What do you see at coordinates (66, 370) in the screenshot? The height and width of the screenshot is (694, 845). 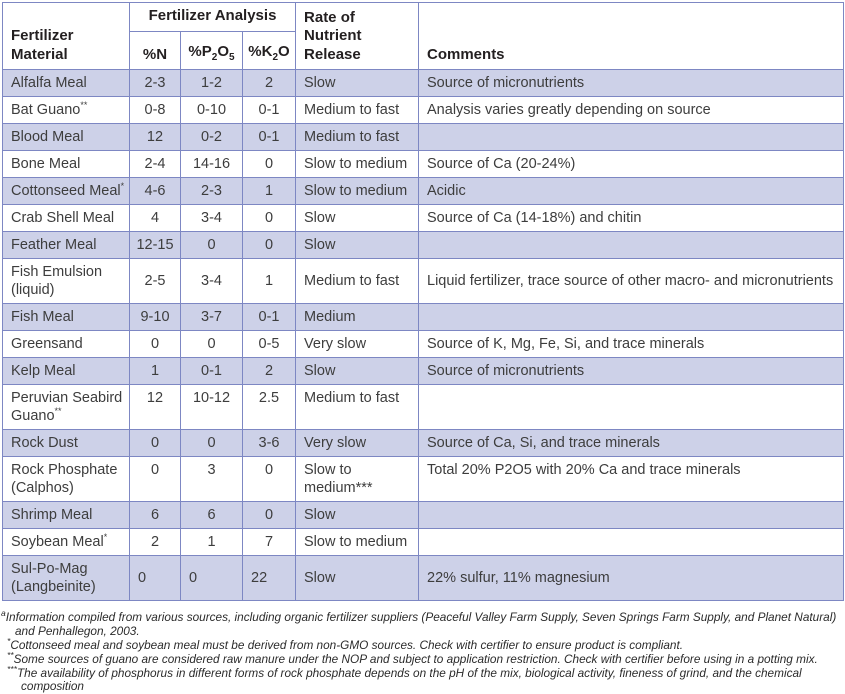 I see `fertilizer-material-cell: Kelp Meal` at bounding box center [66, 370].